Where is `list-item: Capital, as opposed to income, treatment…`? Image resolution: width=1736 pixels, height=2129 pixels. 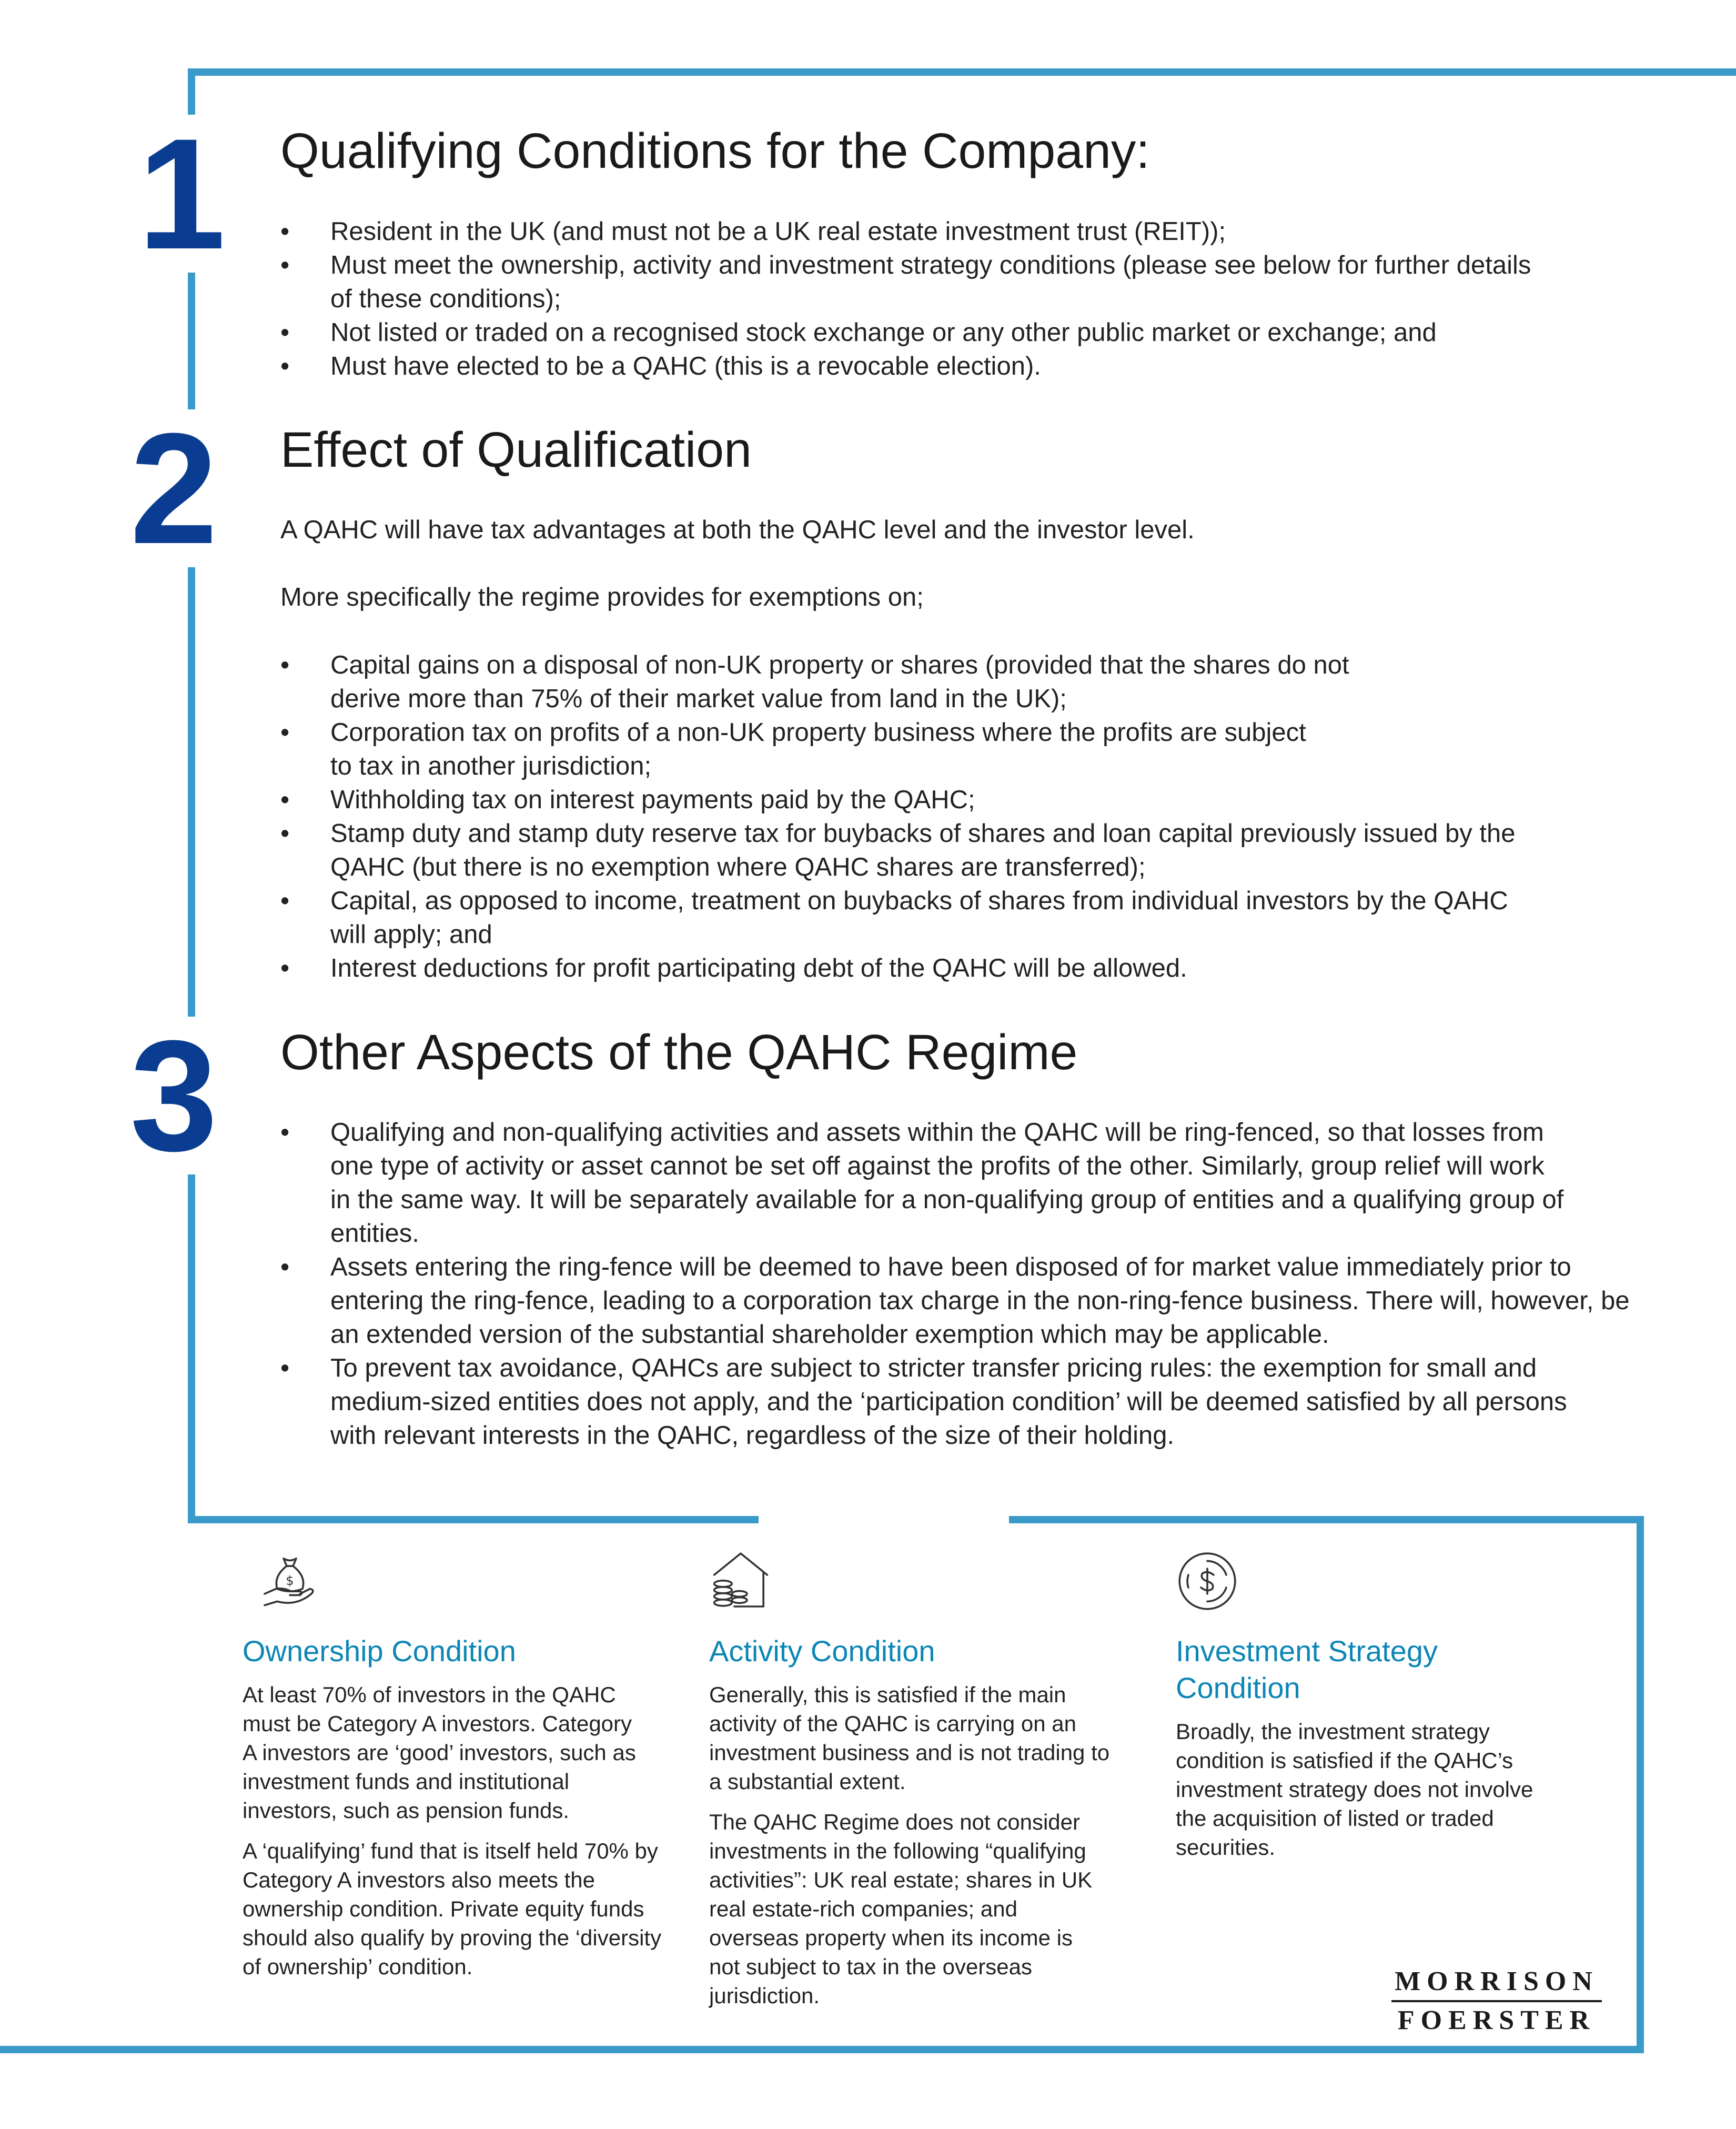 list-item: Capital, as opposed to income, treatment… is located at coordinates (910, 917).